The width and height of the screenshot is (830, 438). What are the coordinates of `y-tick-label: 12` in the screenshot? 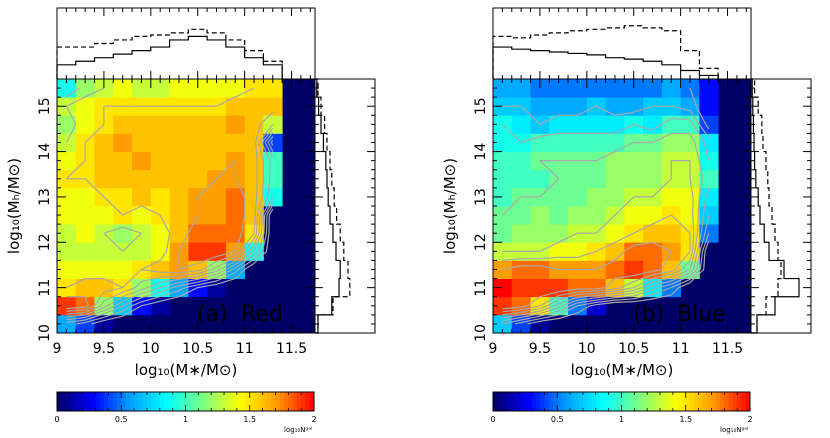 It's located at (45, 242).